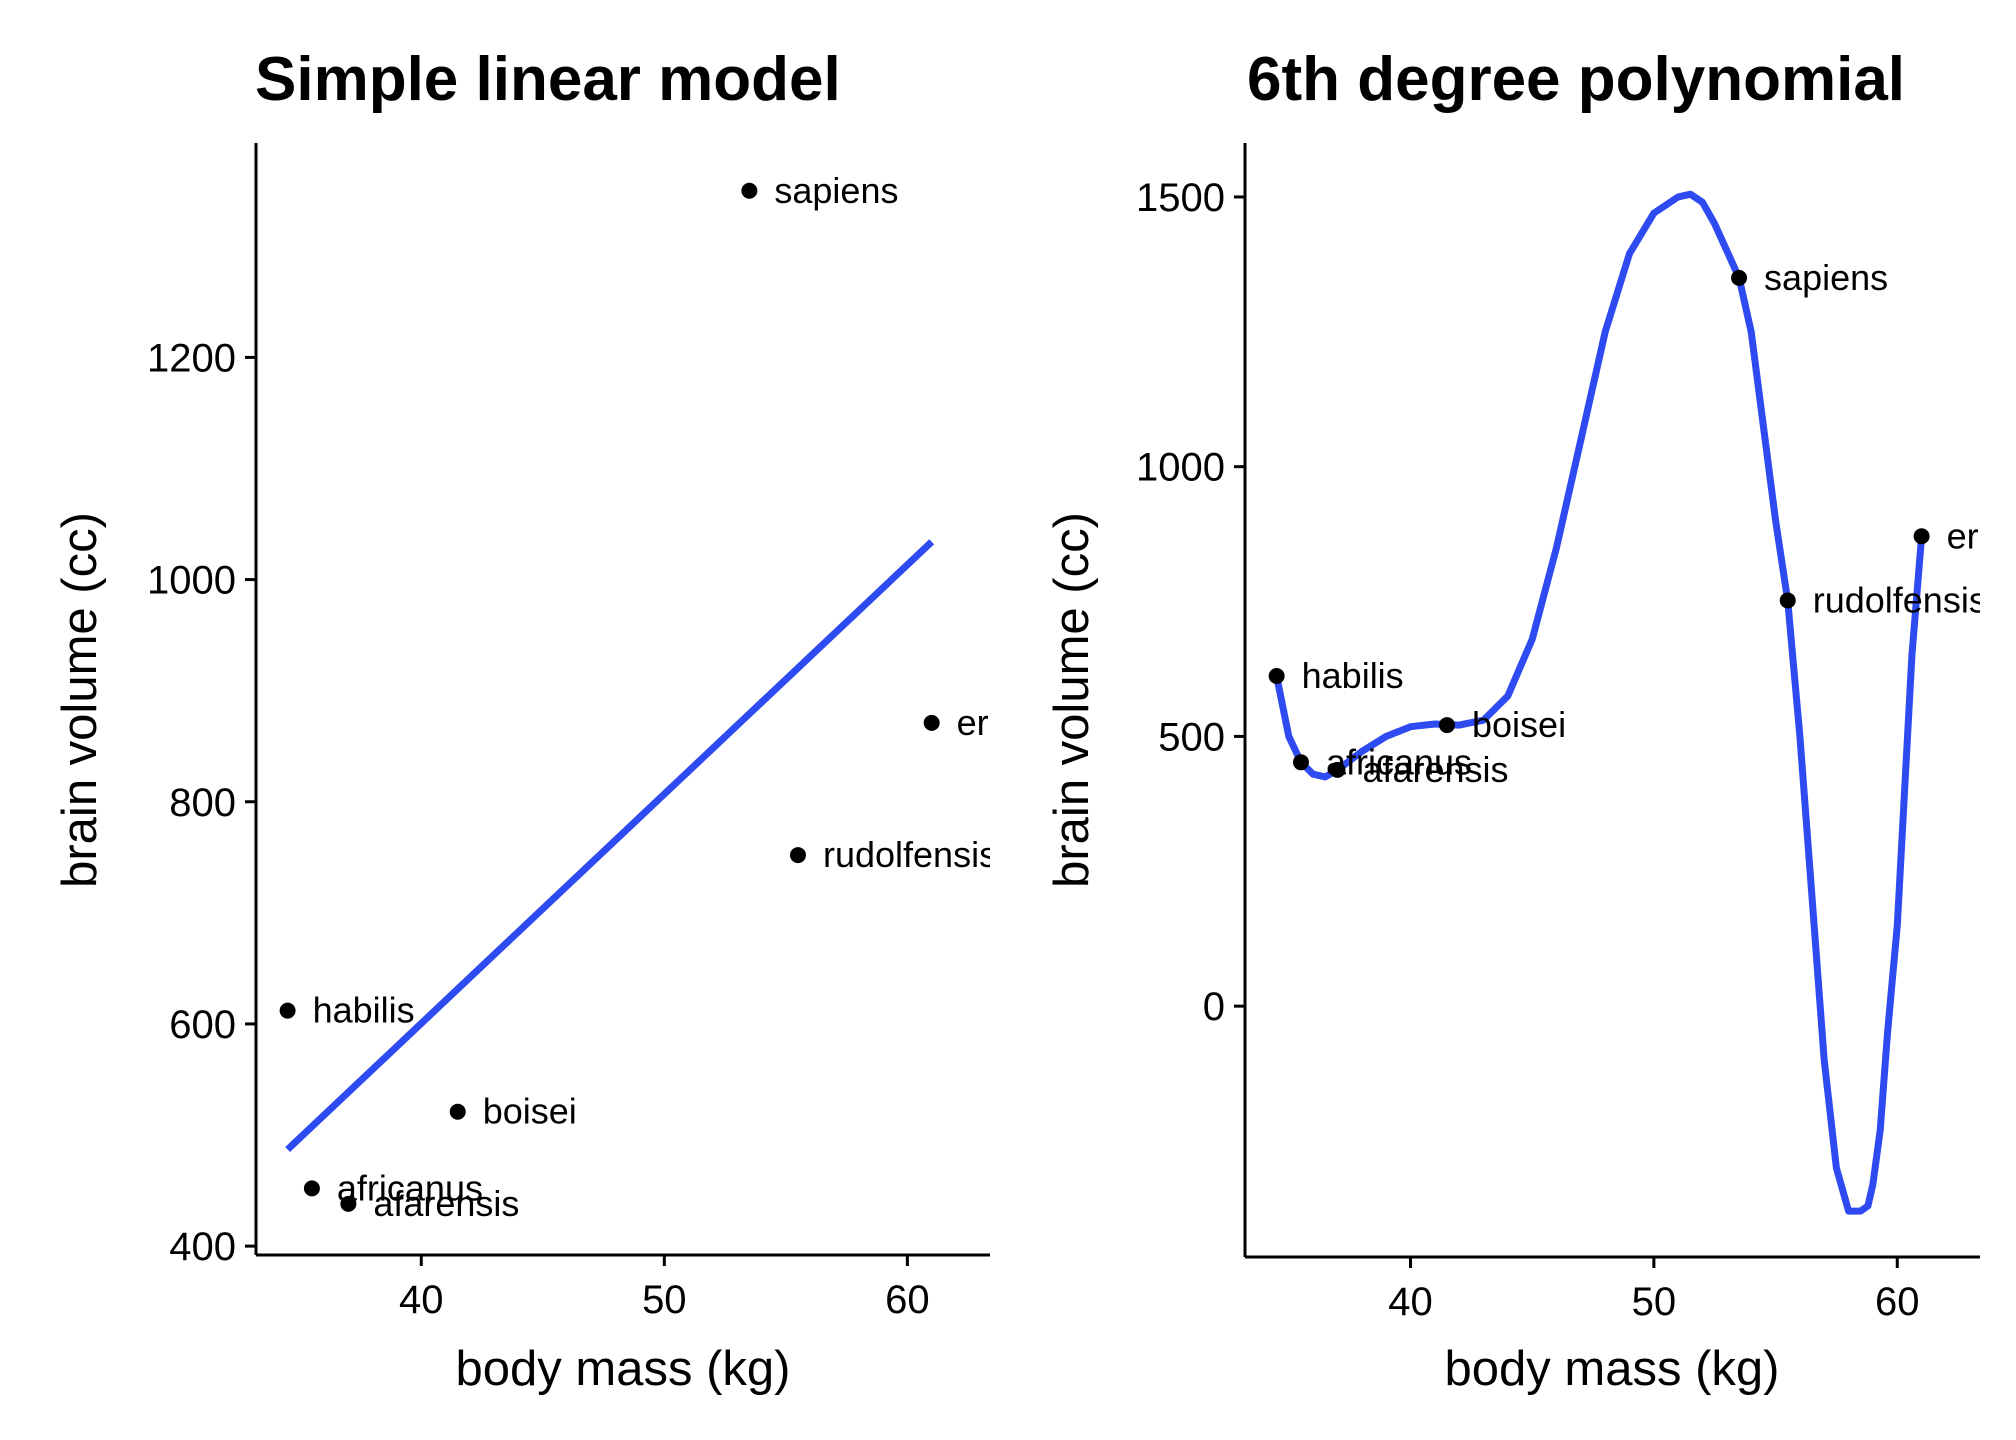 The width and height of the screenshot is (2016, 1440). I want to click on y-ticks: 400 600 800 1000 1200, so click(201, 802).